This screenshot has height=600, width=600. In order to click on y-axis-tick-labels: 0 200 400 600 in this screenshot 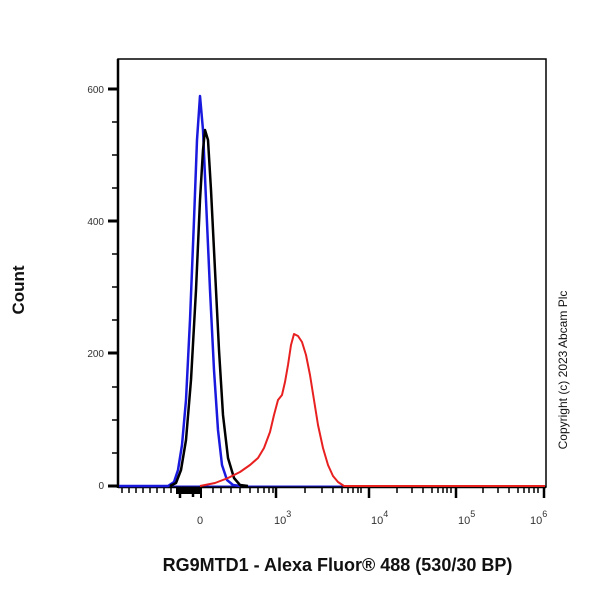, I will do `click(95, 288)`.